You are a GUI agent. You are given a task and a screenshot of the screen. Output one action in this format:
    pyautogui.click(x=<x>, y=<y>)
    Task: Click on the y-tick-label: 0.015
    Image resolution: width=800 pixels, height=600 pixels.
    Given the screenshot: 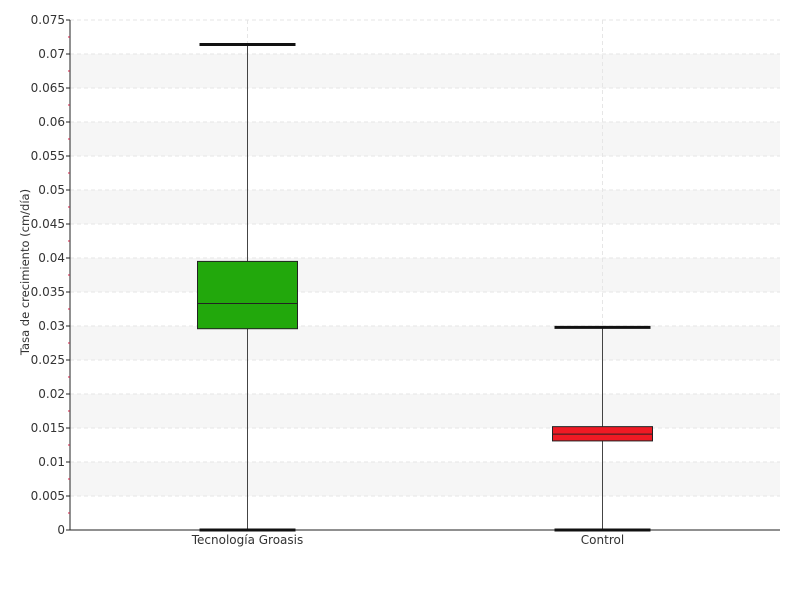 What is the action you would take?
    pyautogui.click(x=48, y=428)
    